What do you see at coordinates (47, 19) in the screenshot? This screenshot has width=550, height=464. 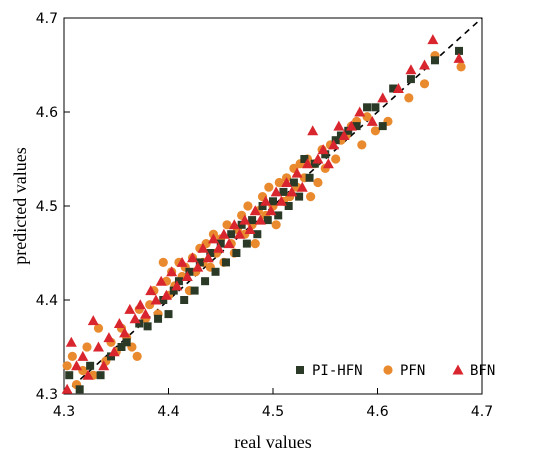 I see `y-tick-label: 4.7` at bounding box center [47, 19].